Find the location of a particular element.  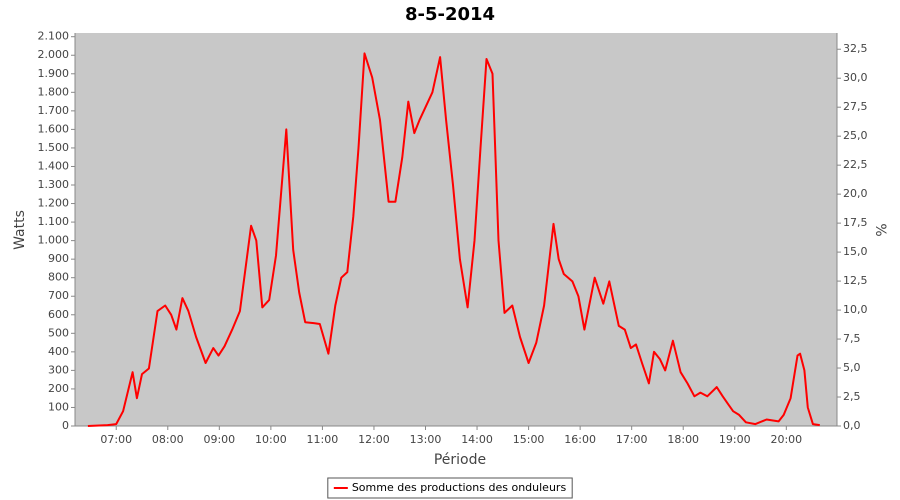

y-tick-label: 900 is located at coordinates (58, 258).